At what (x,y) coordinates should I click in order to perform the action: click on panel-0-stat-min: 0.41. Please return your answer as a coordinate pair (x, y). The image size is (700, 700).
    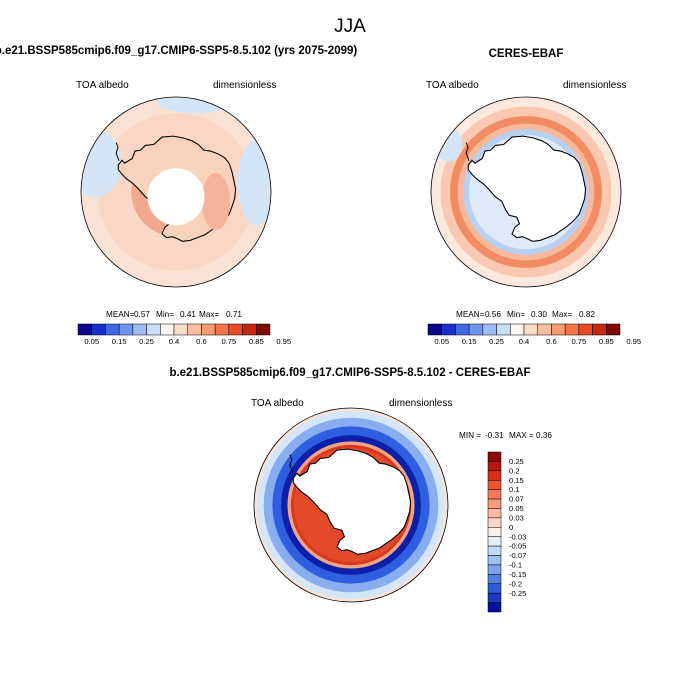
    Looking at the image, I should click on (188, 314).